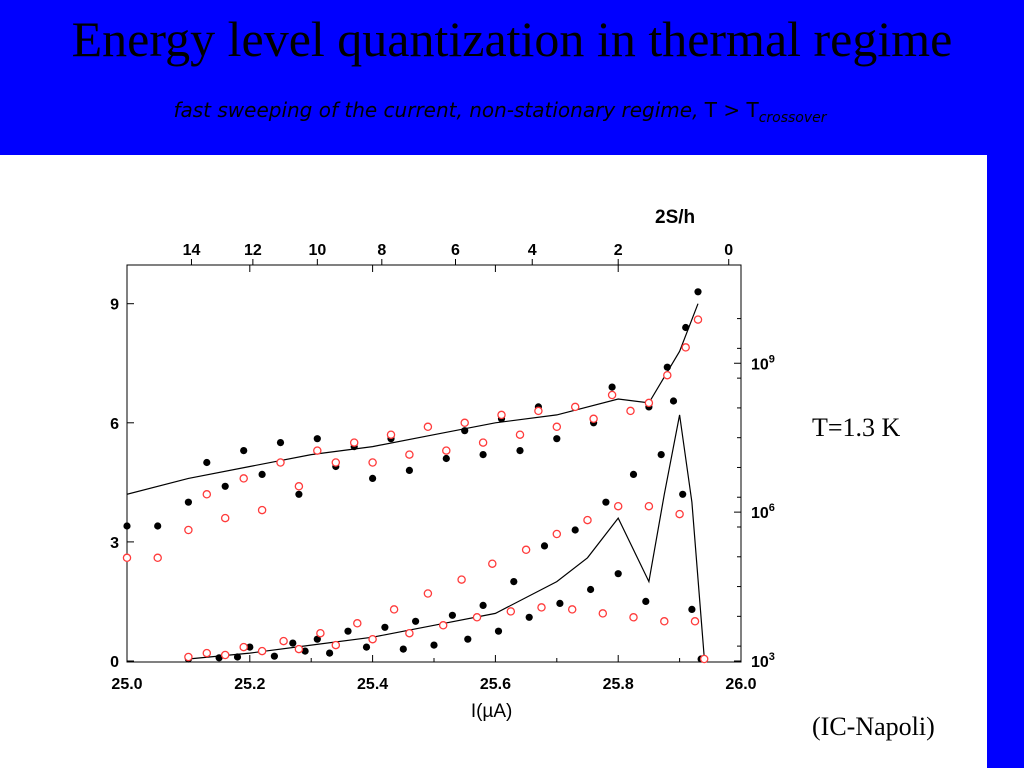  Describe the element at coordinates (114, 305) in the screenshot. I see `y-tick-label: 9` at that location.